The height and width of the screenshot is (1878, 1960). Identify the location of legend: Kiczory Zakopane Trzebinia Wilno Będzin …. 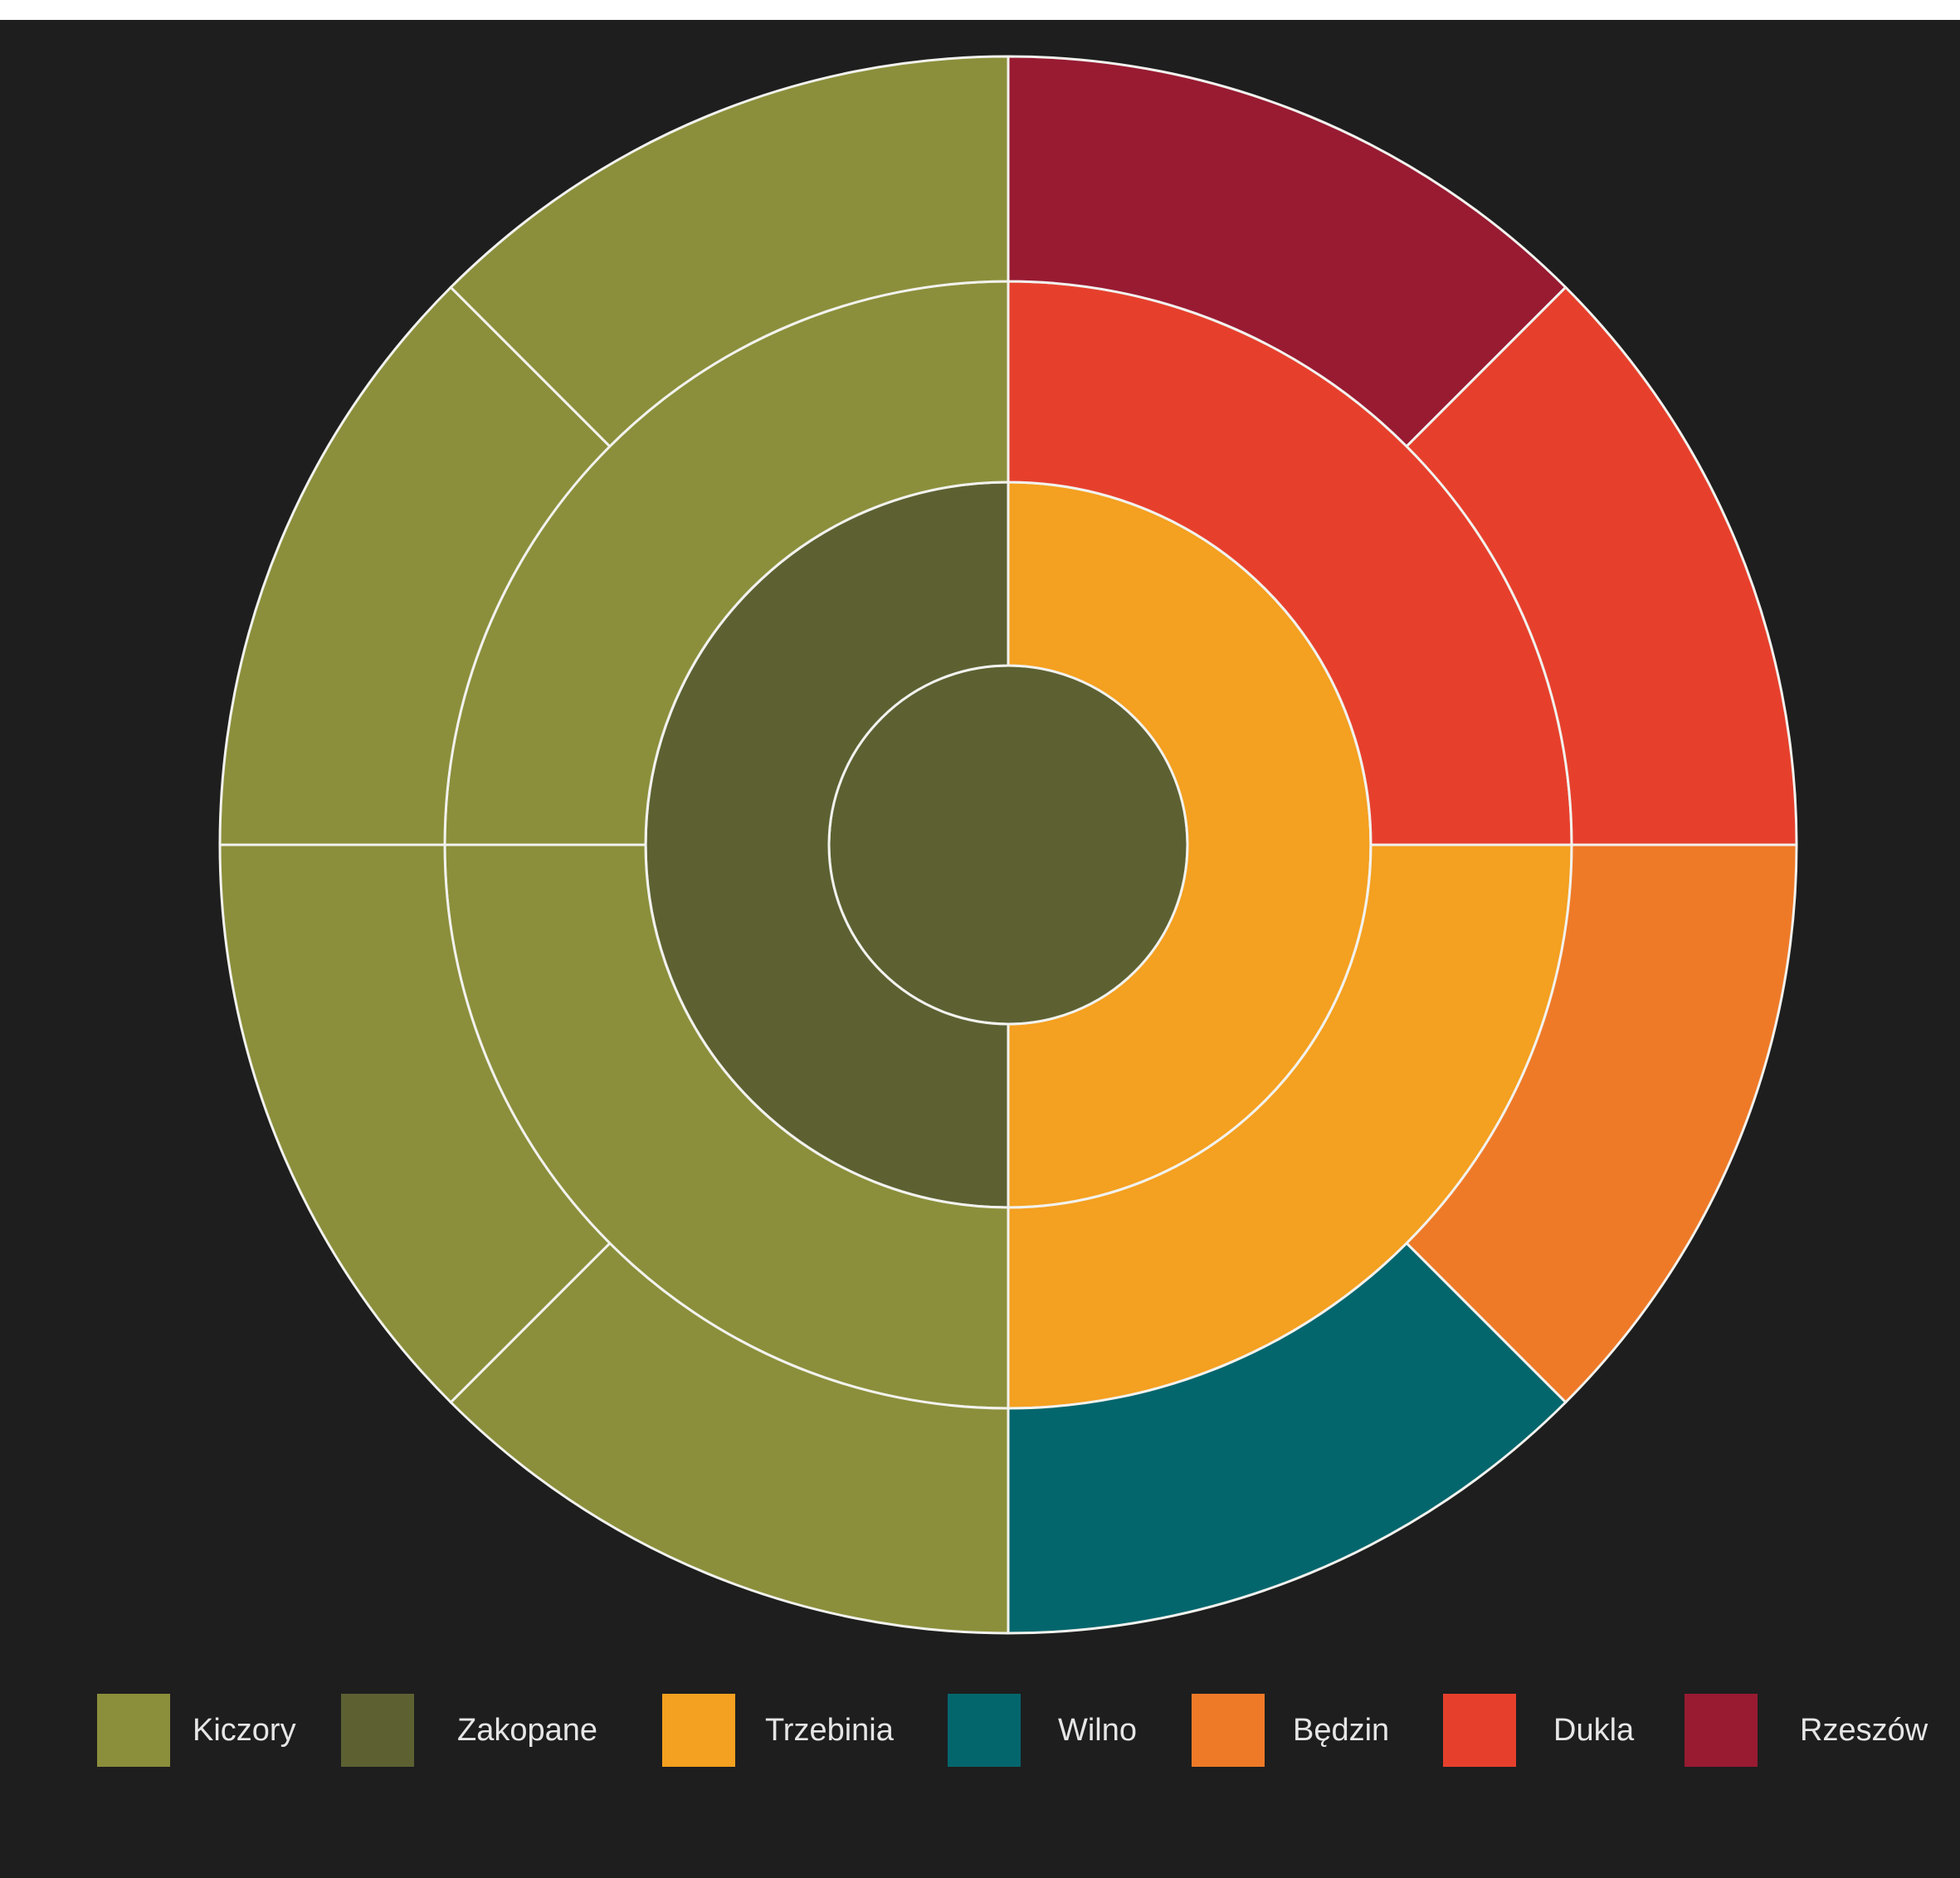
(1028, 1731).